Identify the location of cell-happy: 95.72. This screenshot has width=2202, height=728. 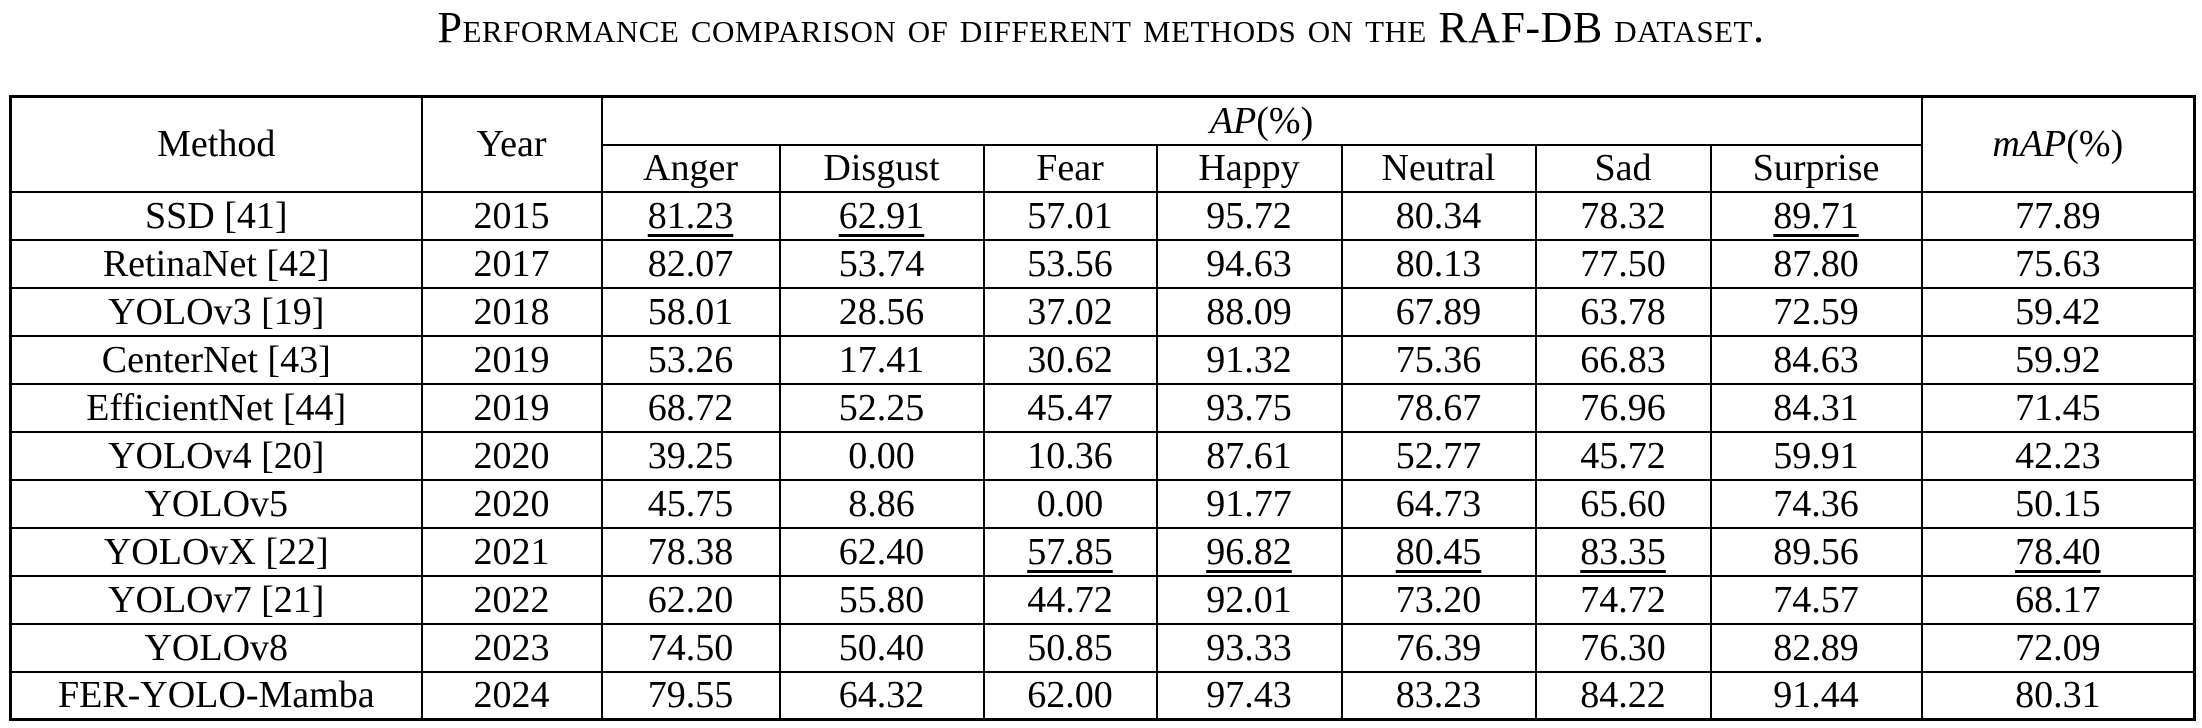
(1249, 215).